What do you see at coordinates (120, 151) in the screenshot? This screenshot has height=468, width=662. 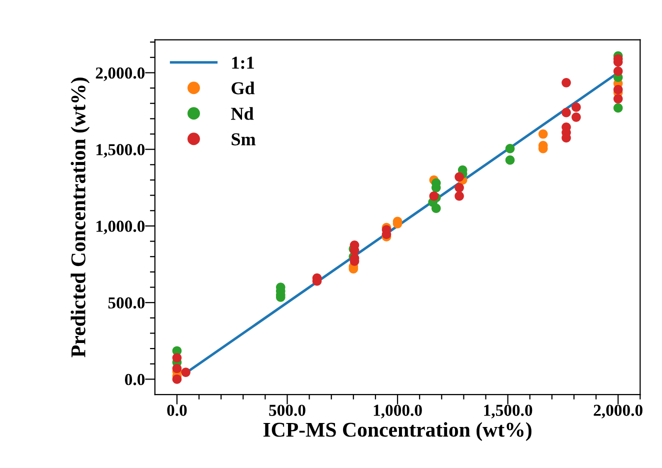 I see `y-tick-label: 1,500.0` at bounding box center [120, 151].